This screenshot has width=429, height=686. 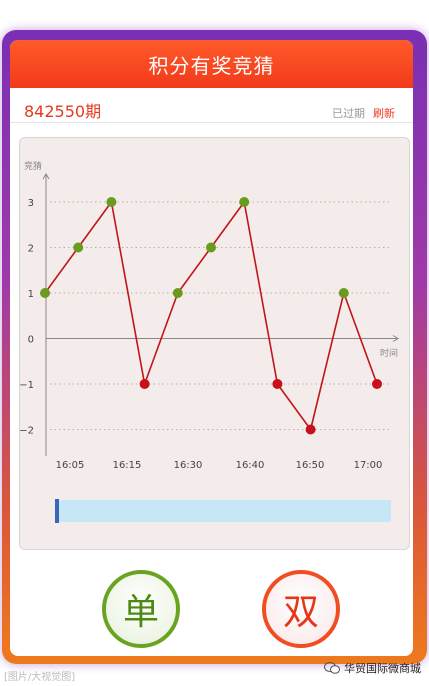 I want to click on y-tick-label: −2, so click(x=27, y=431).